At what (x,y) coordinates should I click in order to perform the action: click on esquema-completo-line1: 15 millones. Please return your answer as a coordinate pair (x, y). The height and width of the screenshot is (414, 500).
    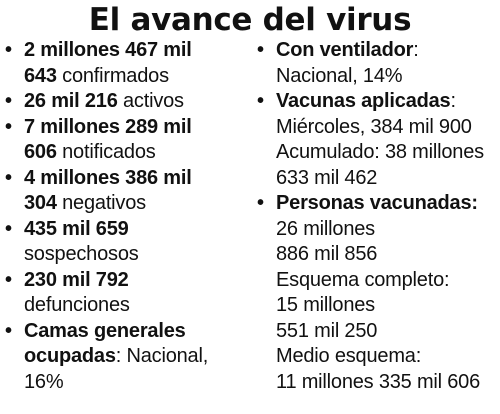
    Looking at the image, I should click on (325, 305).